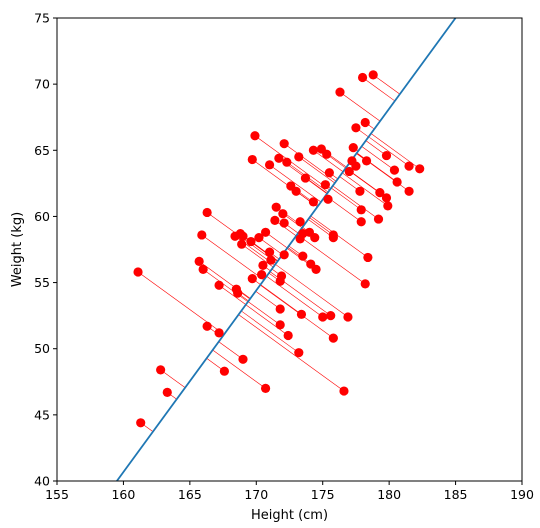  What do you see at coordinates (45, 250) in the screenshot?
I see `y-axis-ticks: 40 45 50 55 60 65 70 75` at bounding box center [45, 250].